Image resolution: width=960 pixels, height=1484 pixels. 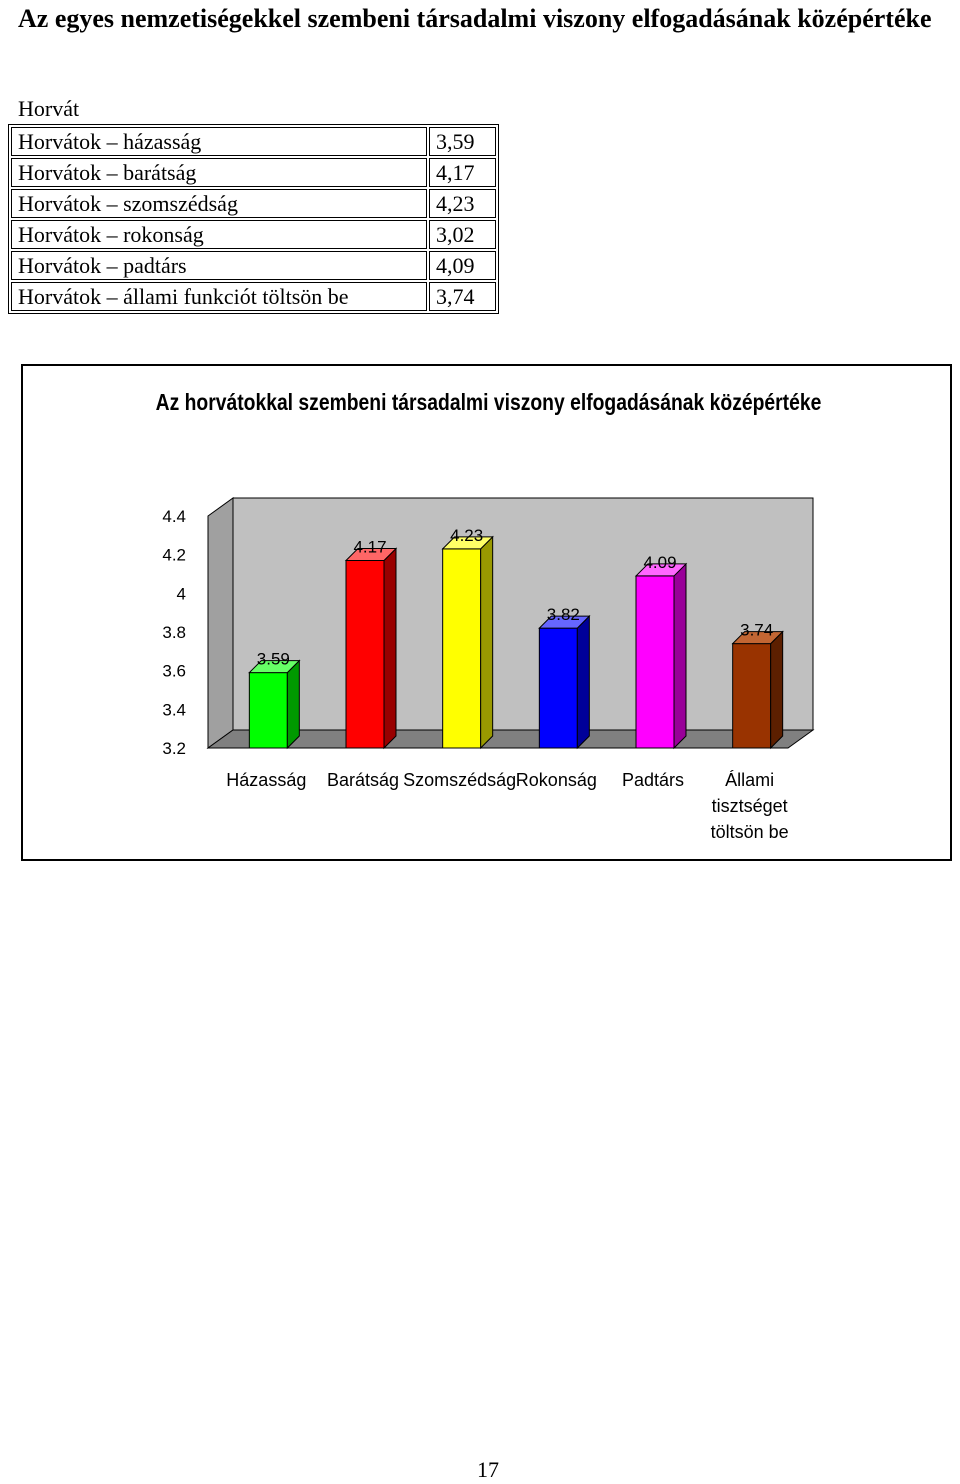 What do you see at coordinates (273, 659) in the screenshot?
I see `data-label: 3.59` at bounding box center [273, 659].